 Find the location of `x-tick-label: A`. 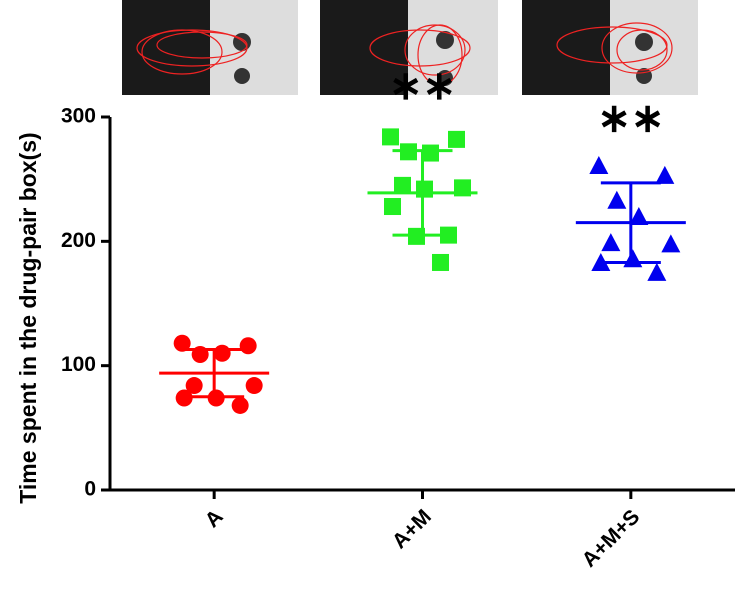

x-tick-label: A is located at coordinates (214, 518).